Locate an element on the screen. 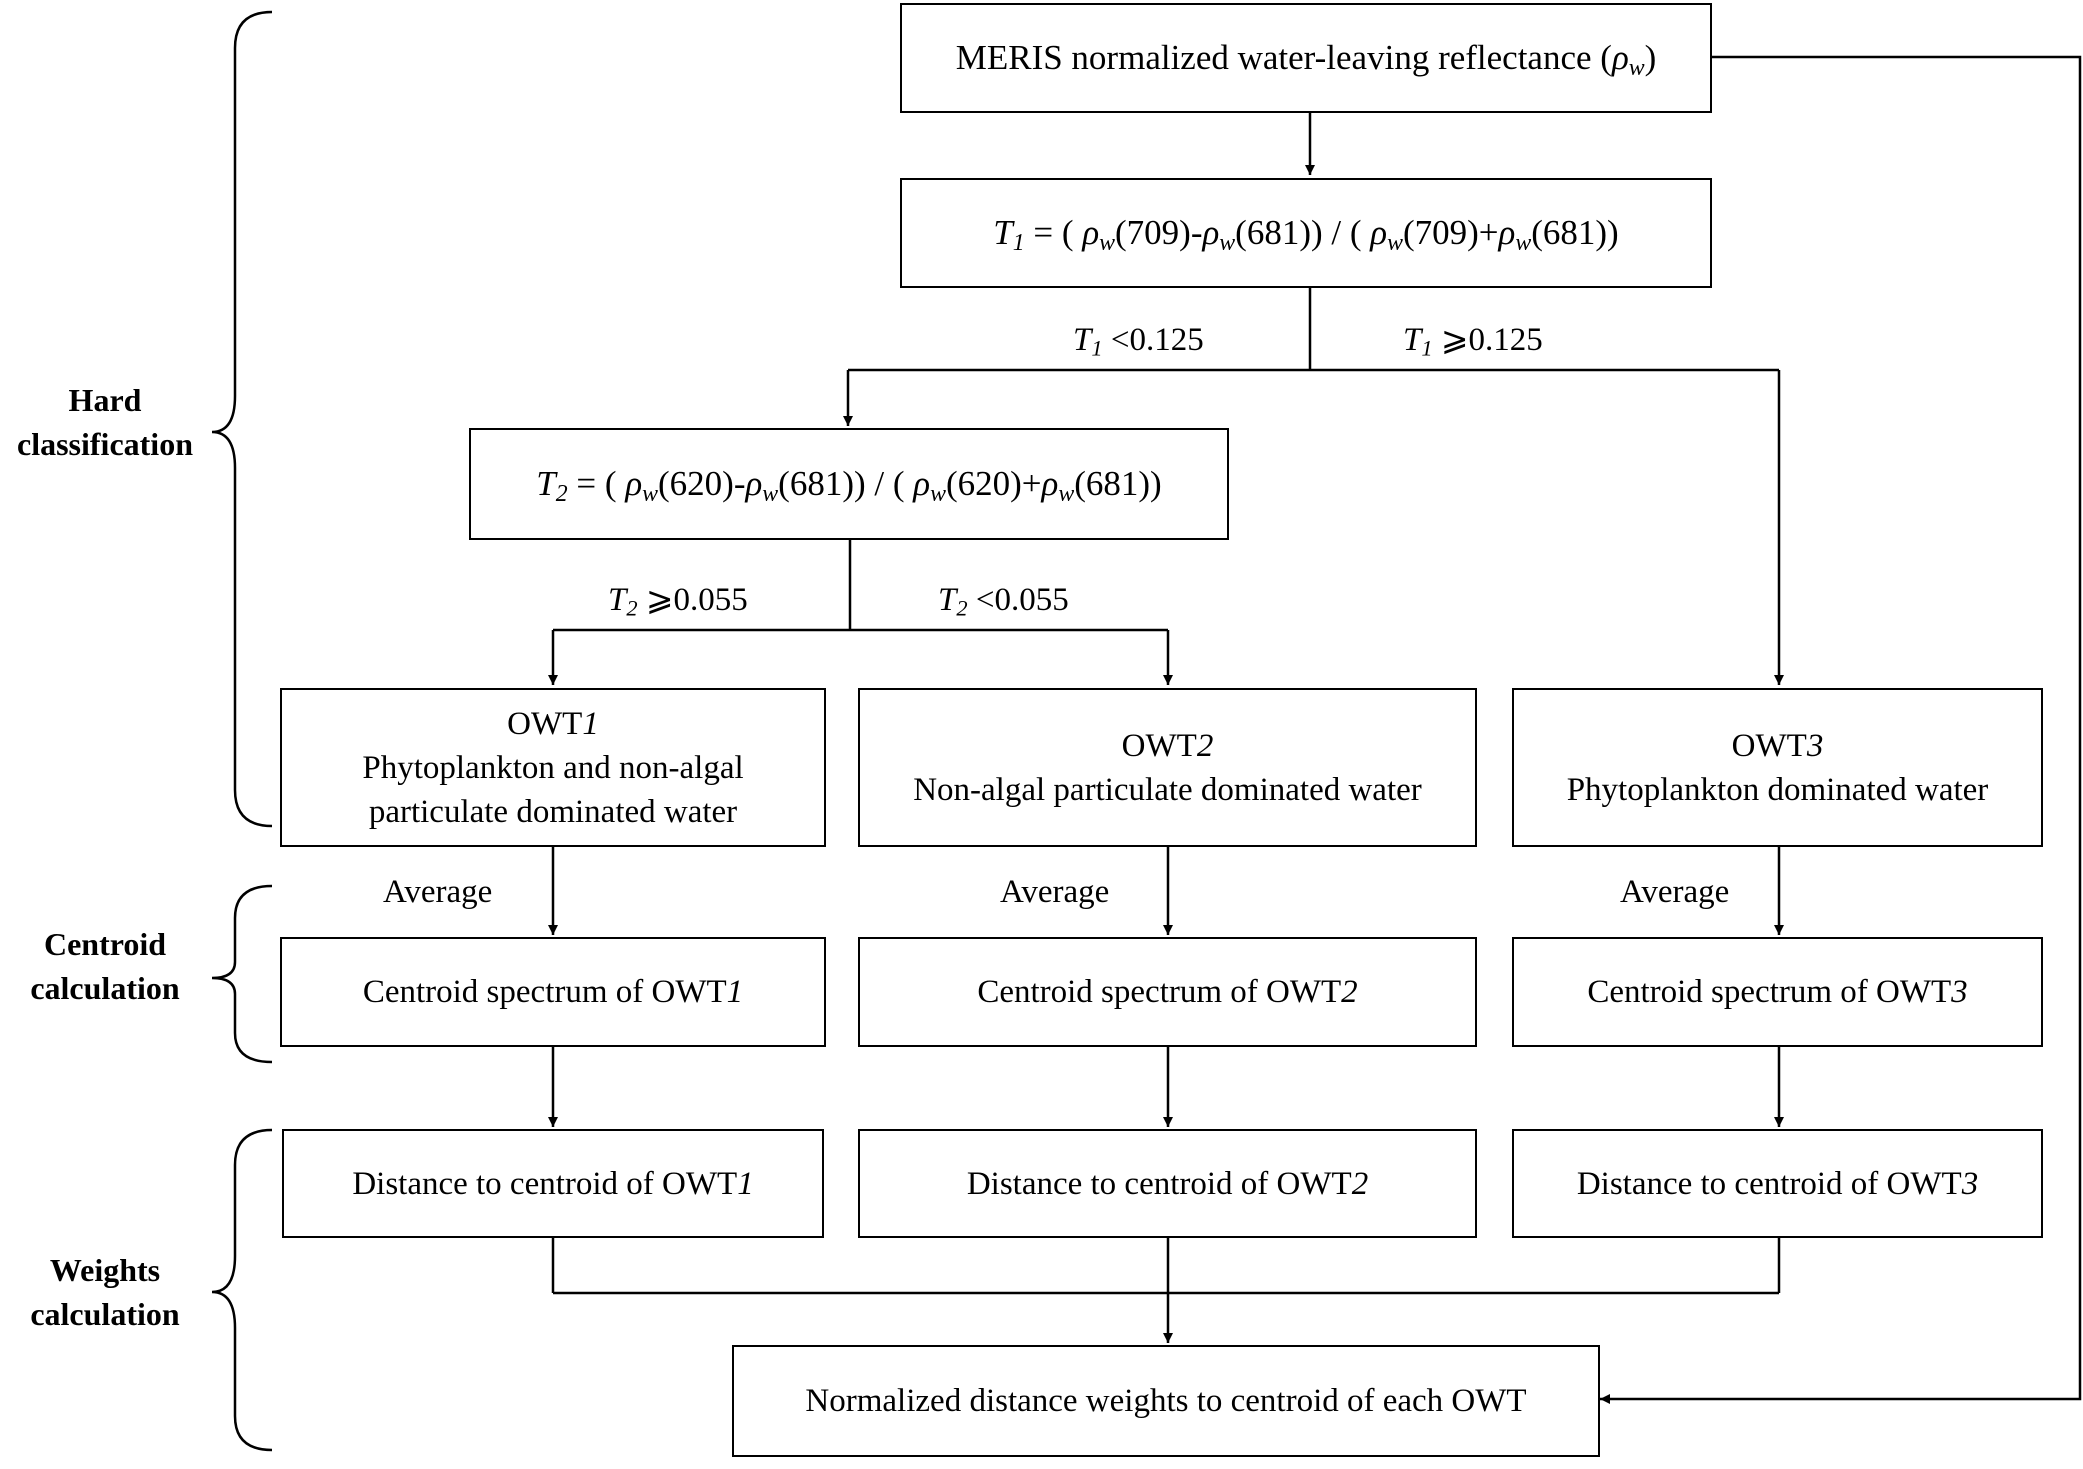 The height and width of the screenshot is (1469, 2083). distance-box-owt2: Distance to centroid of OWT2 is located at coordinates (1167, 1183).